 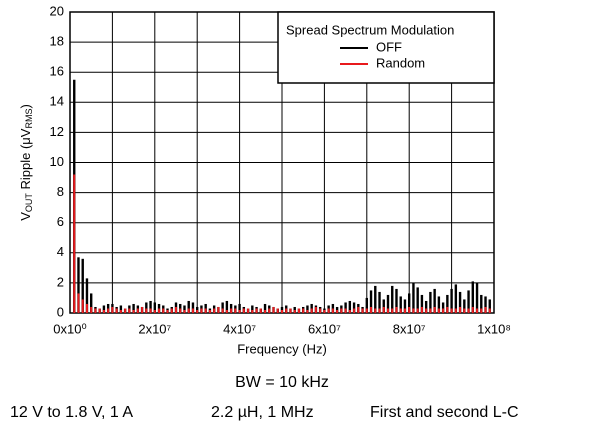 I want to click on x-axis-label: Frequency (Hz), so click(x=282, y=348).